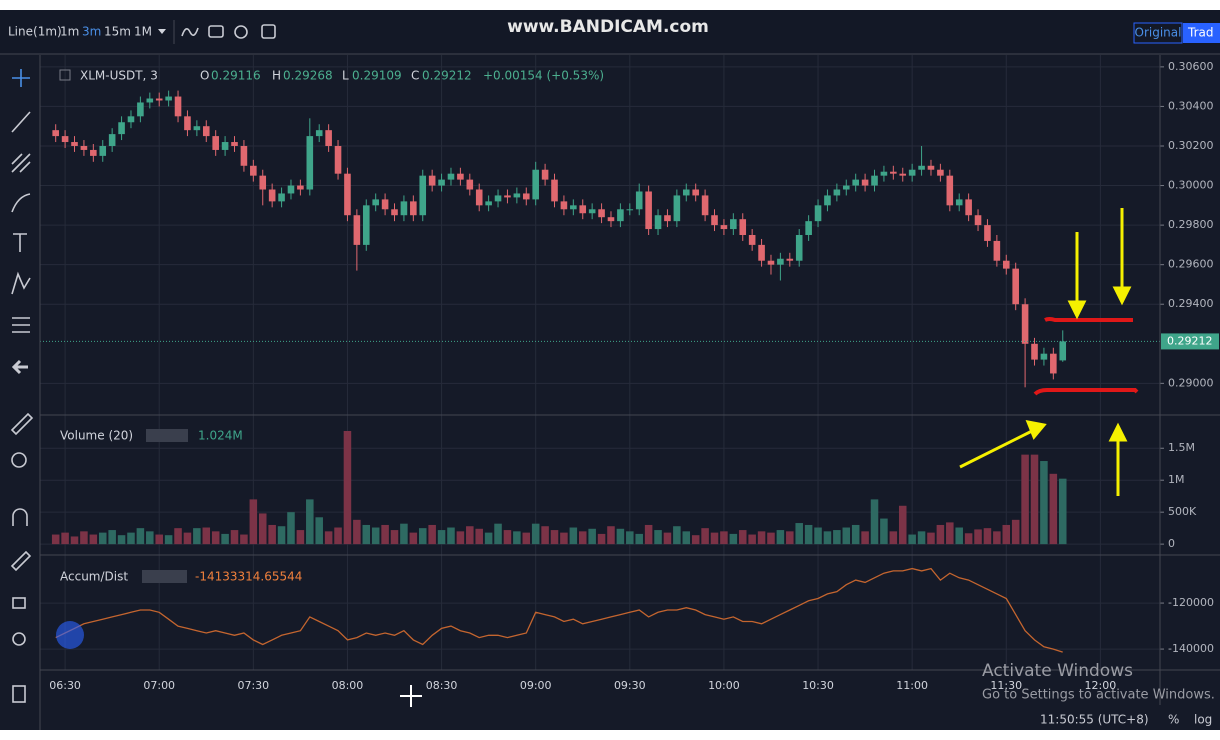 Image resolution: width=1220 pixels, height=740 pixels. Describe the element at coordinates (21, 163) in the screenshot. I see `fib-tool` at that location.